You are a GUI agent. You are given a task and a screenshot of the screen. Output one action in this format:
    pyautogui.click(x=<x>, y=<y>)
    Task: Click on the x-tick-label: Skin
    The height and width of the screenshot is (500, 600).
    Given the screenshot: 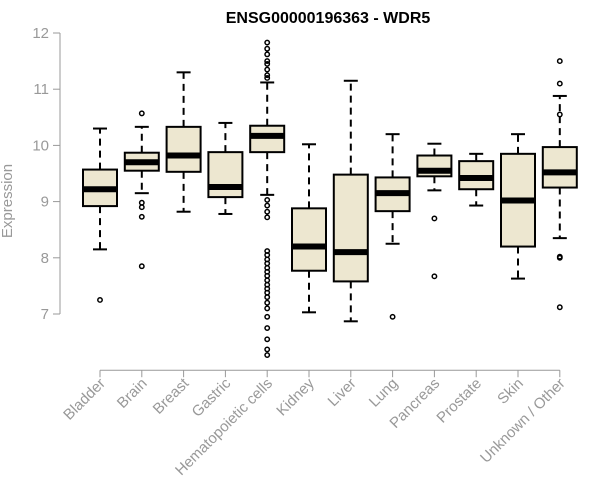 What is the action you would take?
    pyautogui.click(x=510, y=391)
    